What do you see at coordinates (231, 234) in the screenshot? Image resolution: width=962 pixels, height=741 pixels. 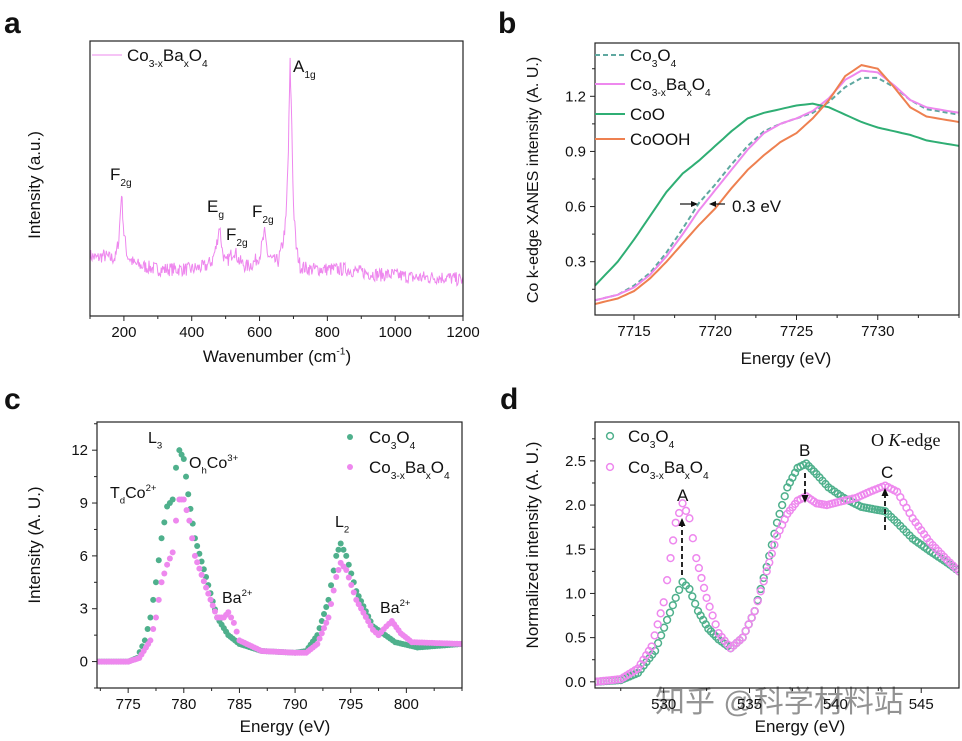 I see `text-segment: F` at bounding box center [231, 234].